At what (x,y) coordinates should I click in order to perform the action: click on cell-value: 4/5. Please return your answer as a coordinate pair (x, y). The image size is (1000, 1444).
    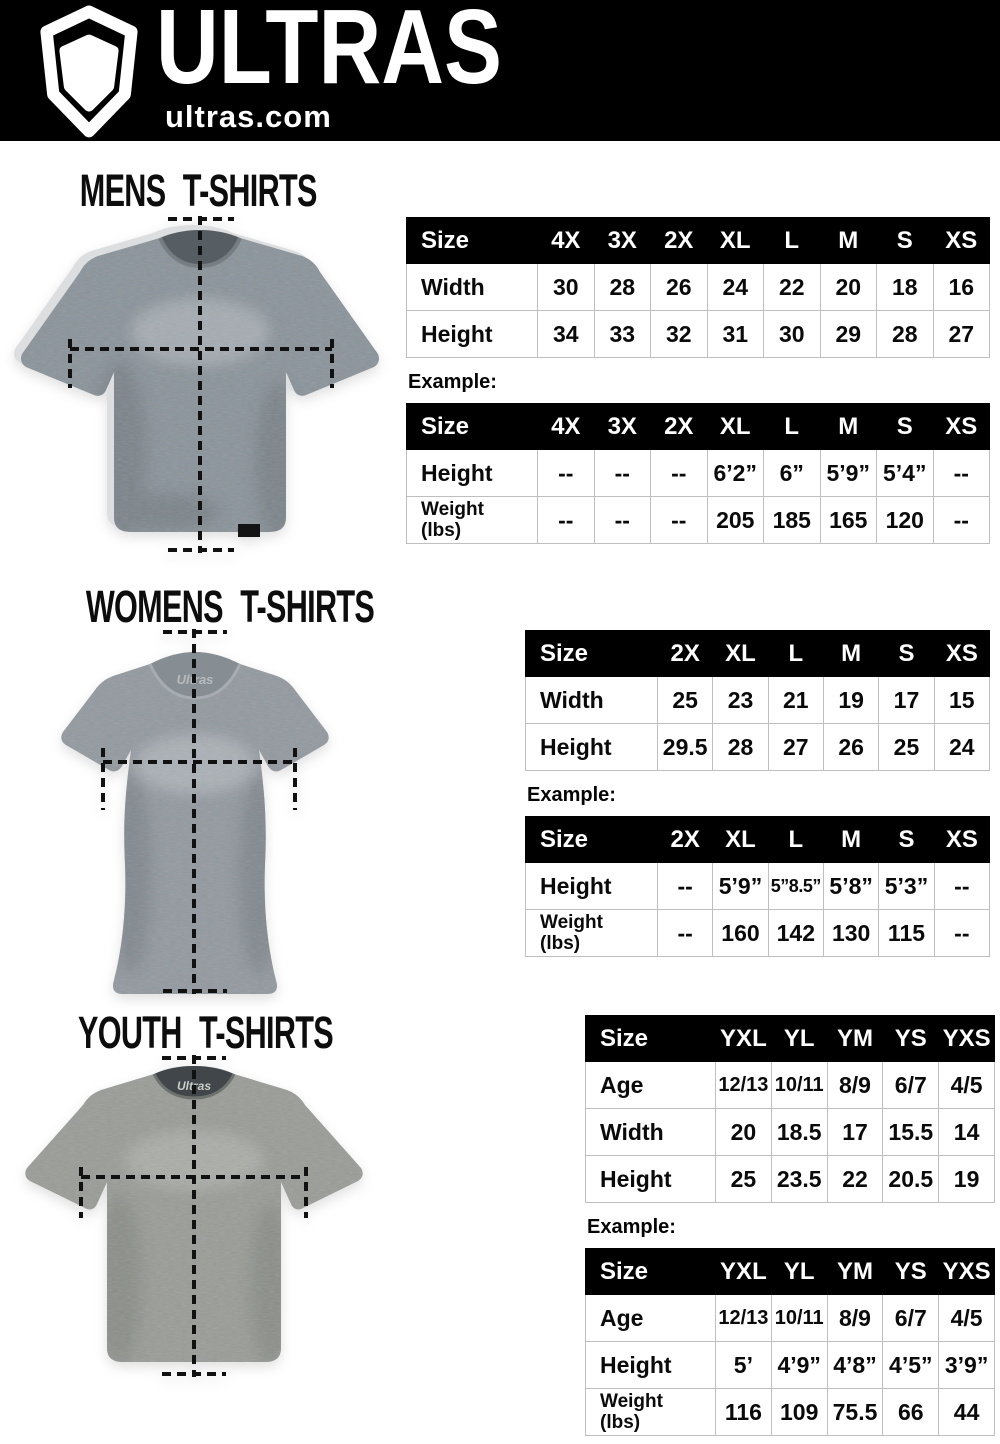
    Looking at the image, I should click on (966, 1318).